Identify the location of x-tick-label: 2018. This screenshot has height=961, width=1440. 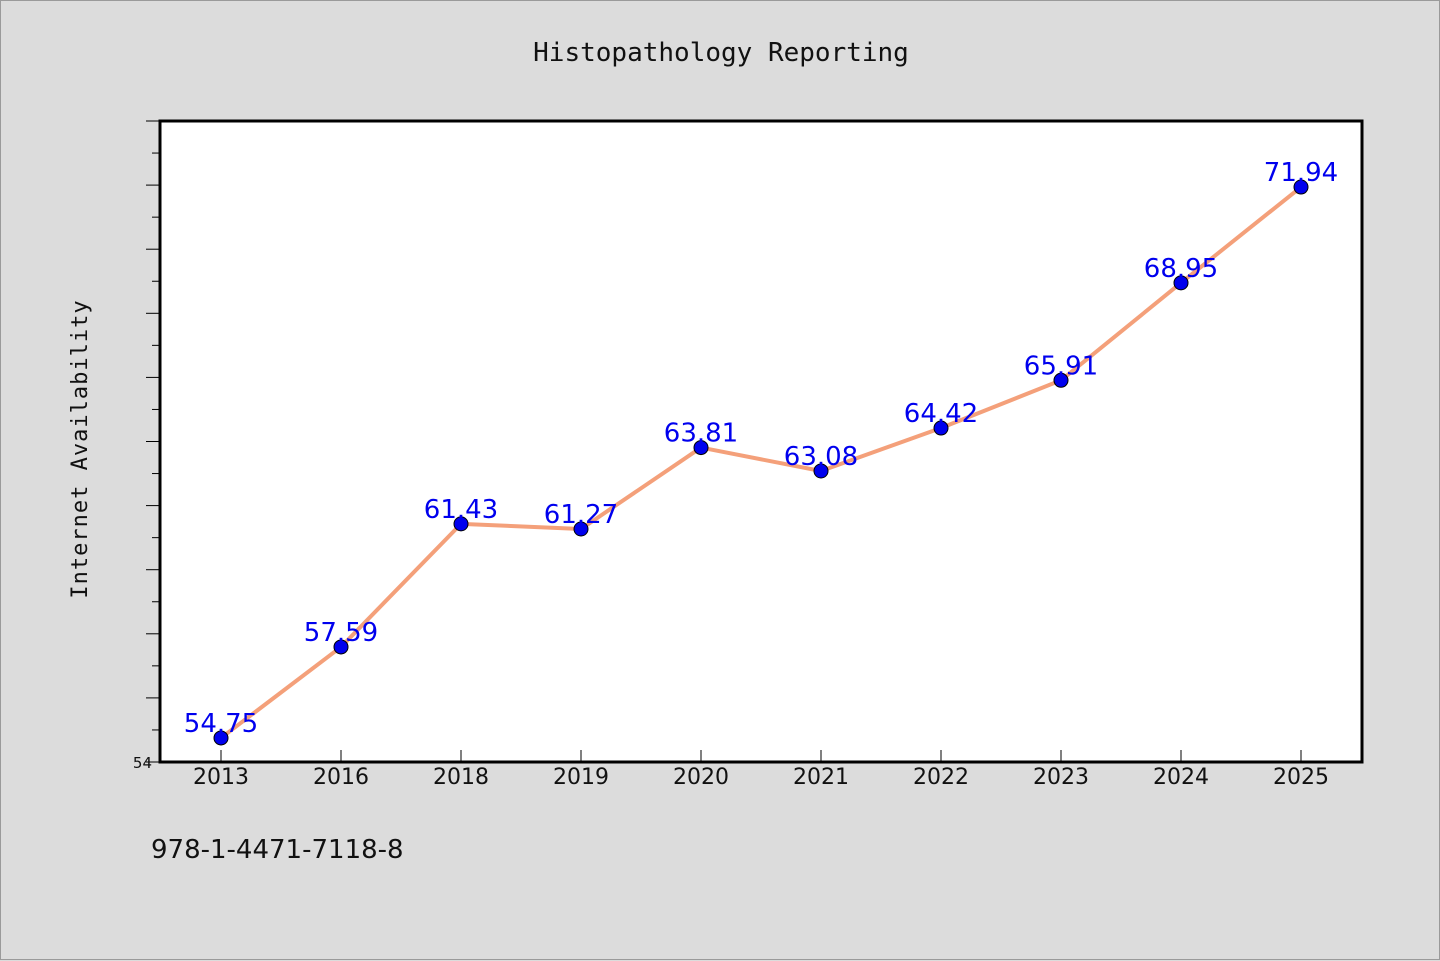
(461, 777).